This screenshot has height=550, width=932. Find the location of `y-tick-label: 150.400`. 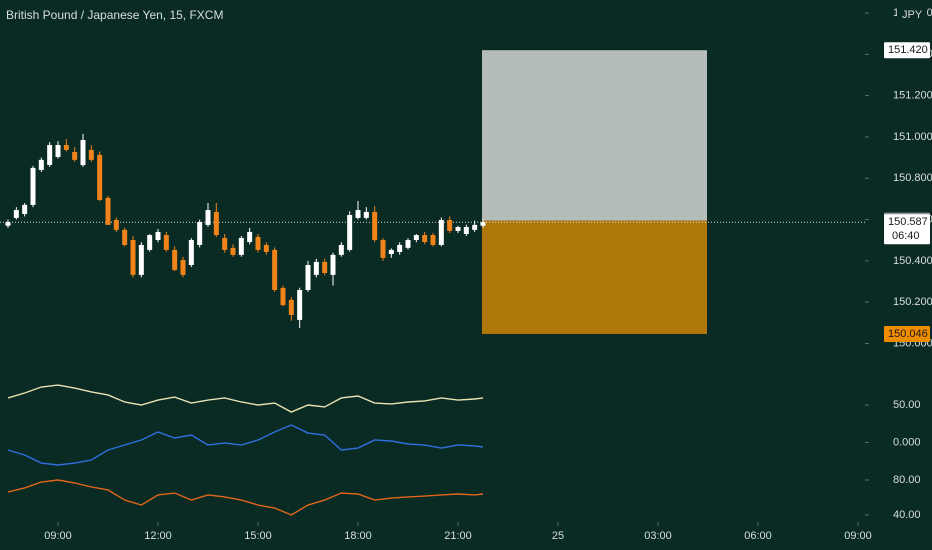

y-tick-label: 150.400 is located at coordinates (912, 261).